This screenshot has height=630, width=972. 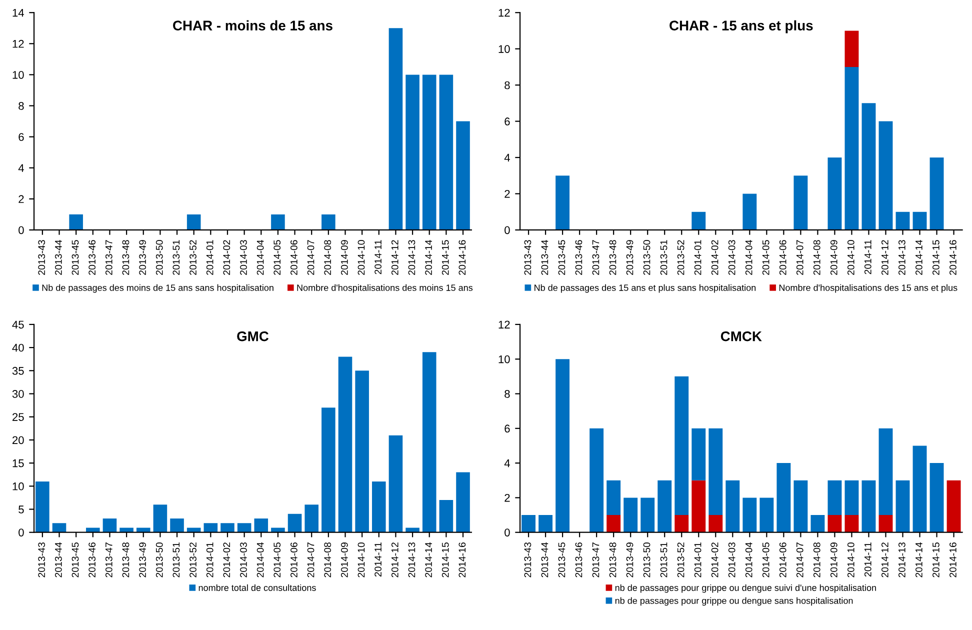 I want to click on x-tick-label: 2014-03, so click(x=243, y=257).